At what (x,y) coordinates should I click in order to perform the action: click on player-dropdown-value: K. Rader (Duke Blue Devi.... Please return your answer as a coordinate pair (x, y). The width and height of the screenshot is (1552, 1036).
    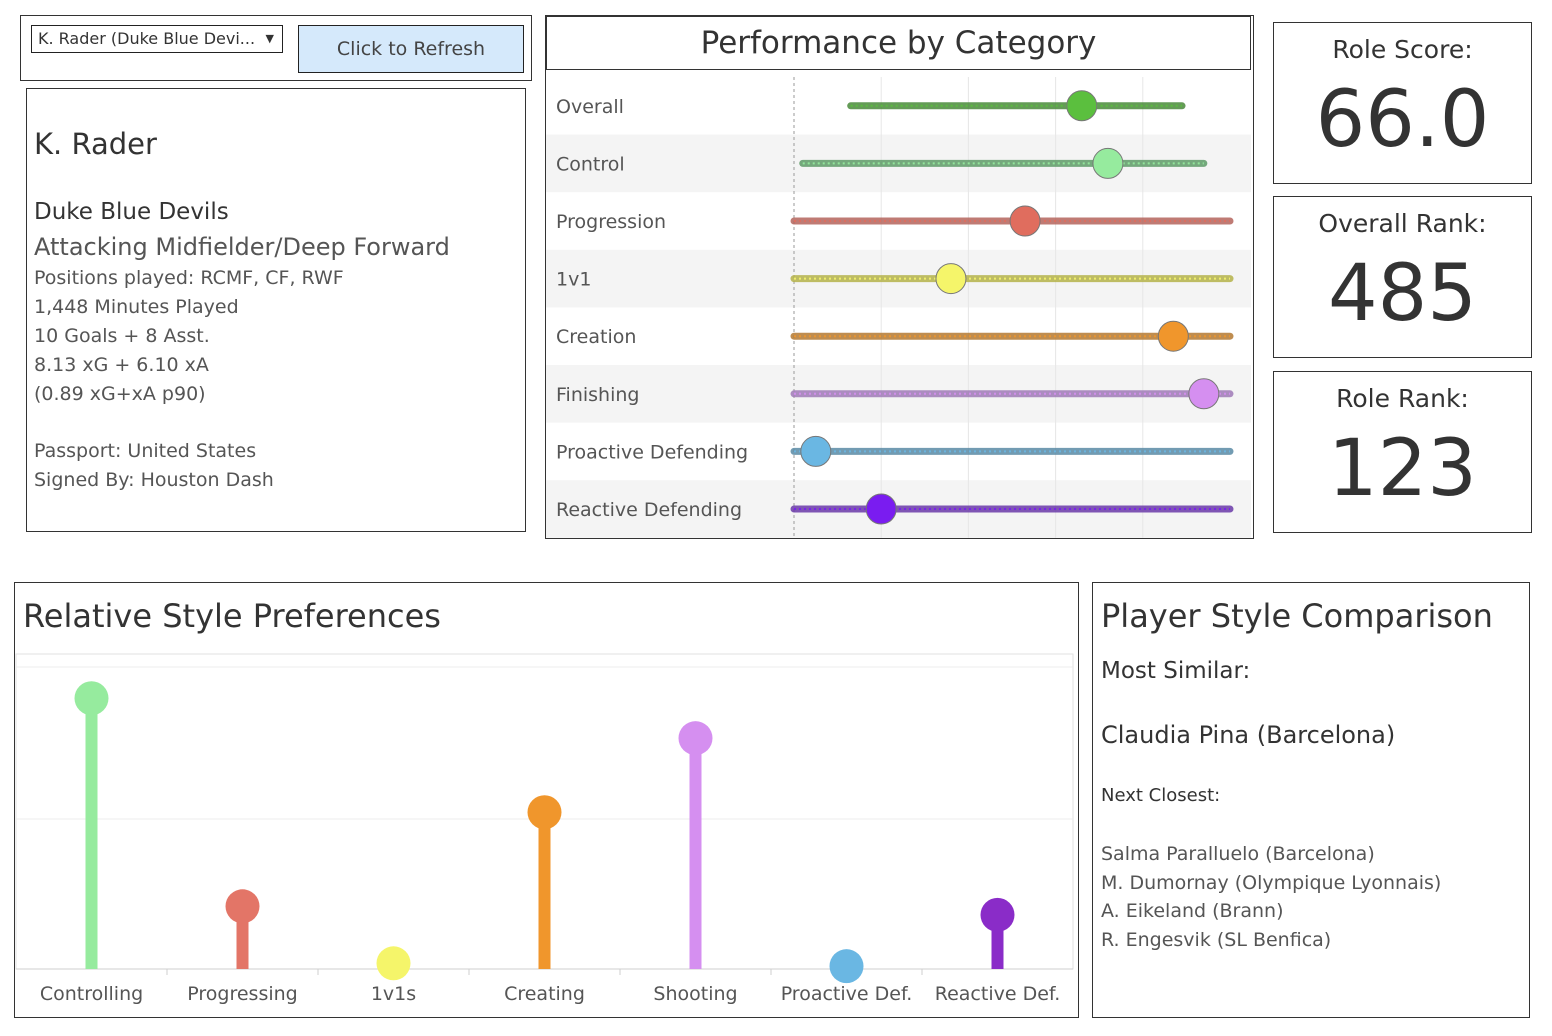
    Looking at the image, I should click on (147, 38).